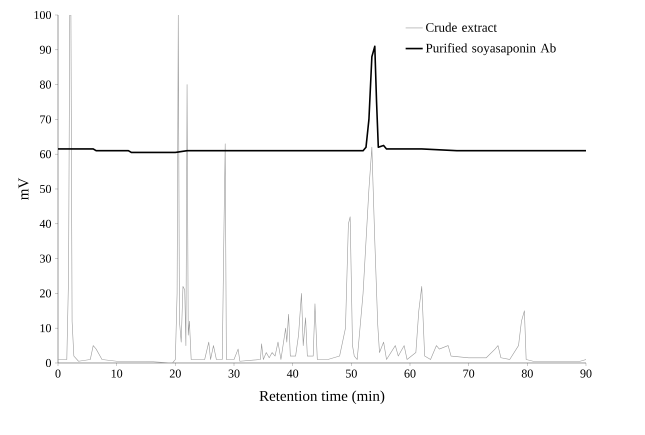  What do you see at coordinates (468, 374) in the screenshot?
I see `x-tick-label: 70` at bounding box center [468, 374].